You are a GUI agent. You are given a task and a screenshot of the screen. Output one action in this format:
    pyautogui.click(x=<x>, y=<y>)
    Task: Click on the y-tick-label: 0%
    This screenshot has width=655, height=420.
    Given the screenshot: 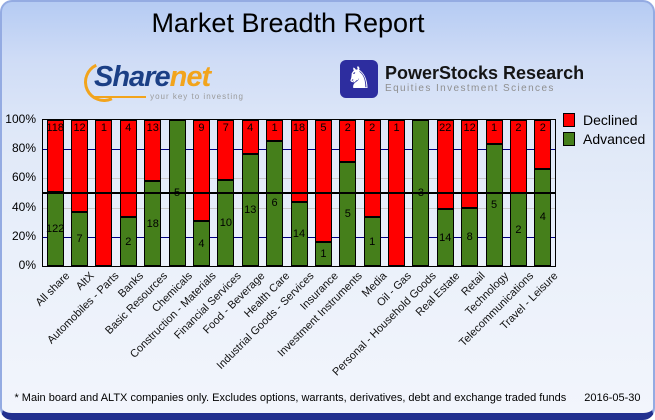 What is the action you would take?
    pyautogui.click(x=27, y=265)
    